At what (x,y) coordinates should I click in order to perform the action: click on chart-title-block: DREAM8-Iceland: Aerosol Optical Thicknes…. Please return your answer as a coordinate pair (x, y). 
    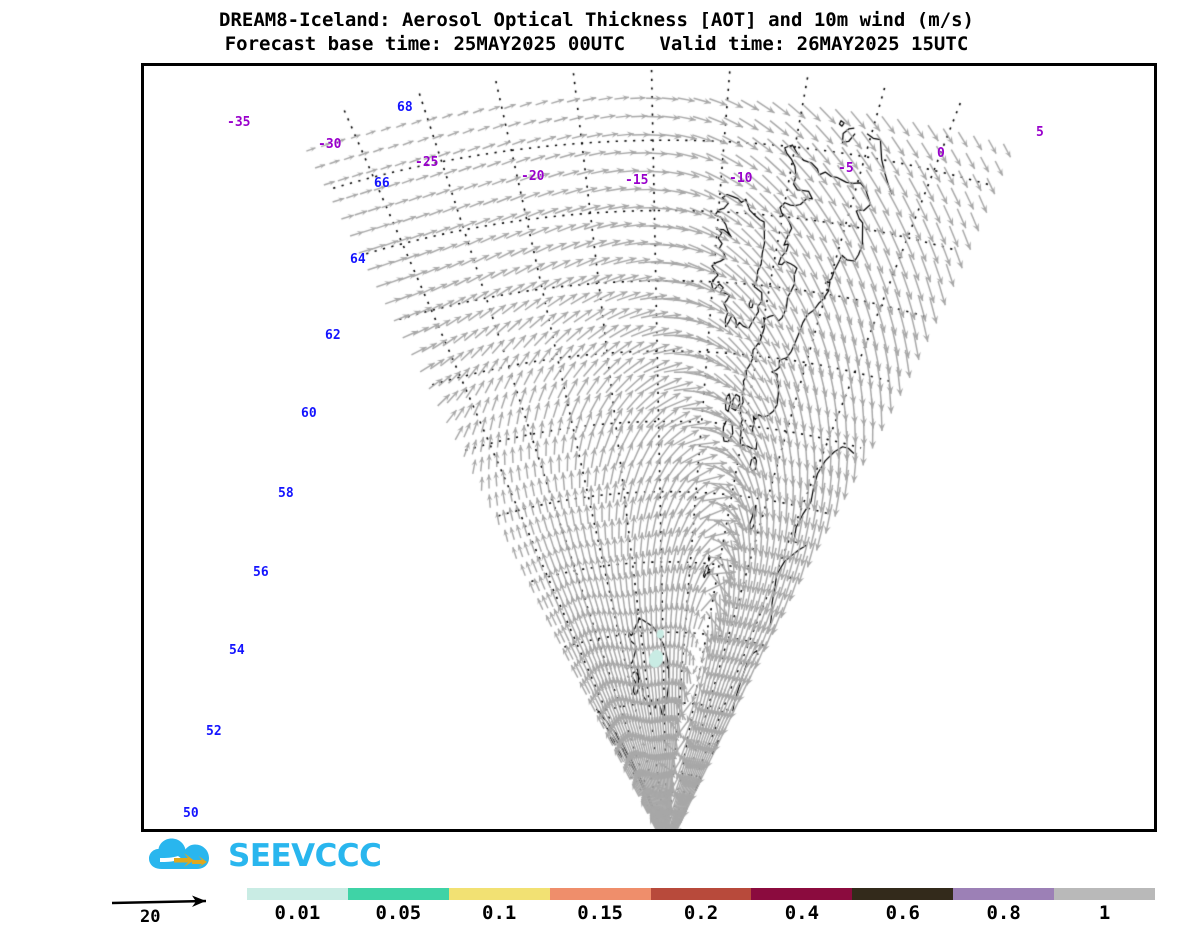
    Looking at the image, I should click on (596, 32).